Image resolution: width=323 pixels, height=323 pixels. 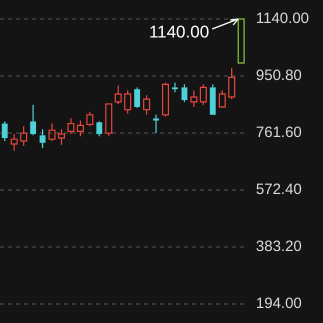 What do you see at coordinates (282, 19) in the screenshot?
I see `y-tick-label: 1140.00` at bounding box center [282, 19].